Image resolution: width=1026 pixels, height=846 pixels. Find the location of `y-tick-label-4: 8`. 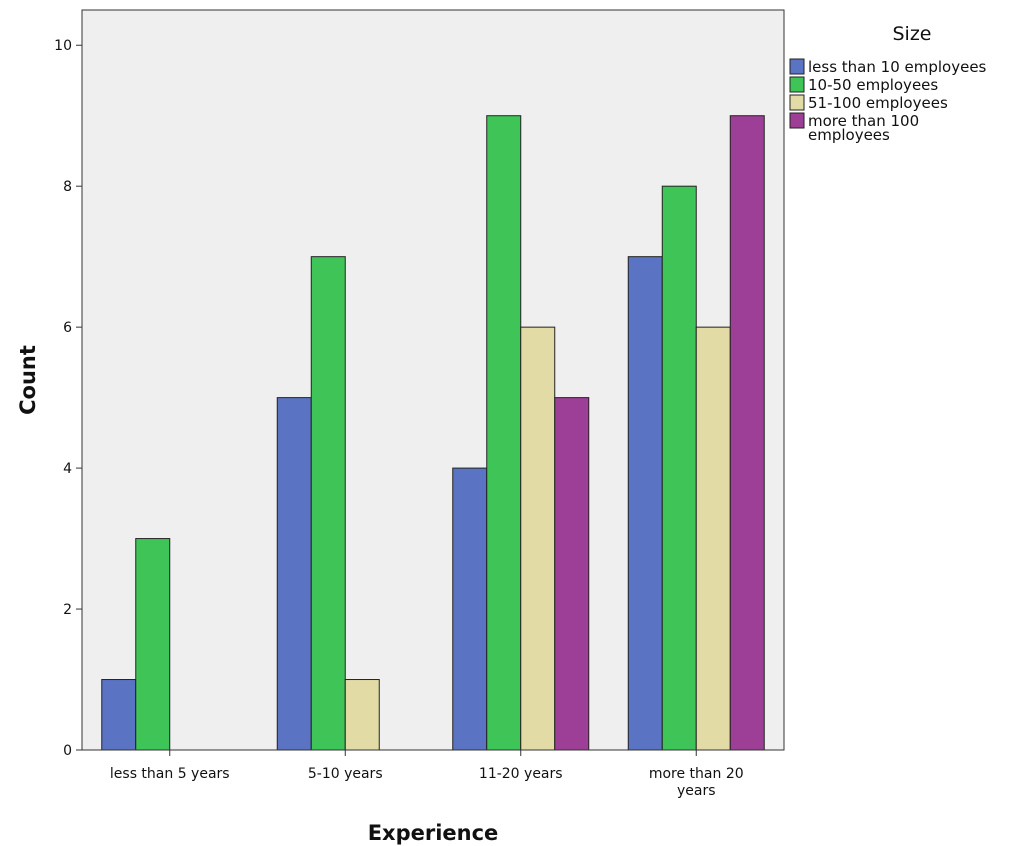

y-tick-label-4: 8 is located at coordinates (67, 187).